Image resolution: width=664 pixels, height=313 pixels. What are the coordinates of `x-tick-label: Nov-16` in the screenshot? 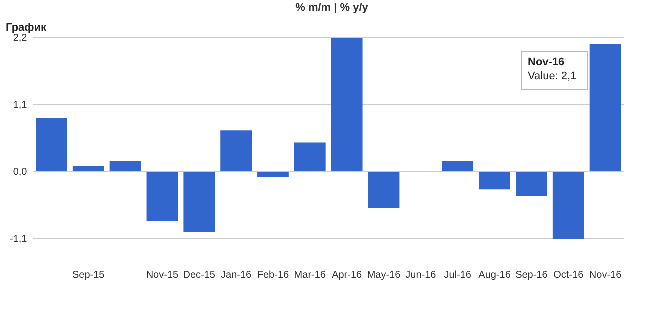 It's located at (605, 275).